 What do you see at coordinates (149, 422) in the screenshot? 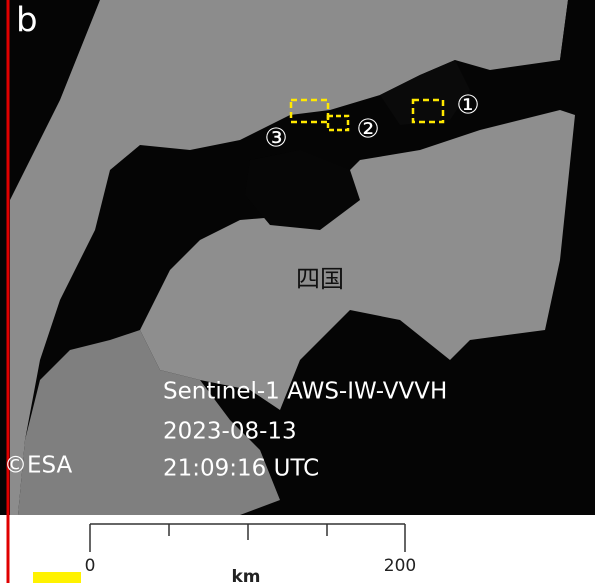
I see `kyushu-land` at bounding box center [149, 422].